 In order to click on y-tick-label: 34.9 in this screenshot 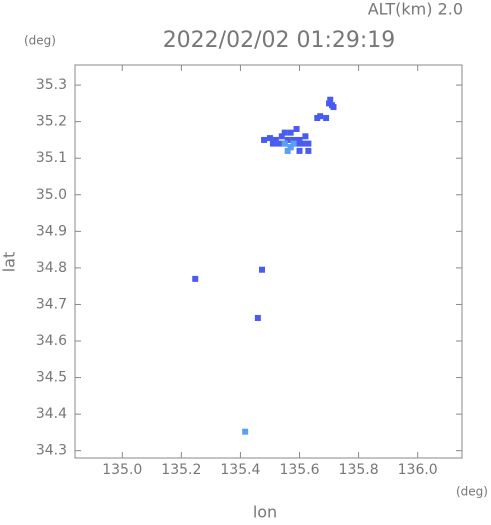, I will do `click(51, 231)`.